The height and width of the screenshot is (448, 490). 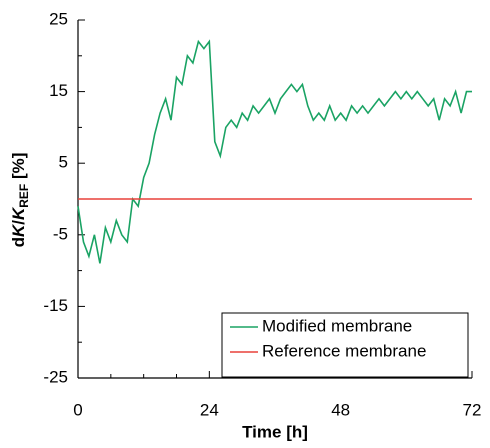 I want to click on x-tick-label: 0, so click(x=77, y=409).